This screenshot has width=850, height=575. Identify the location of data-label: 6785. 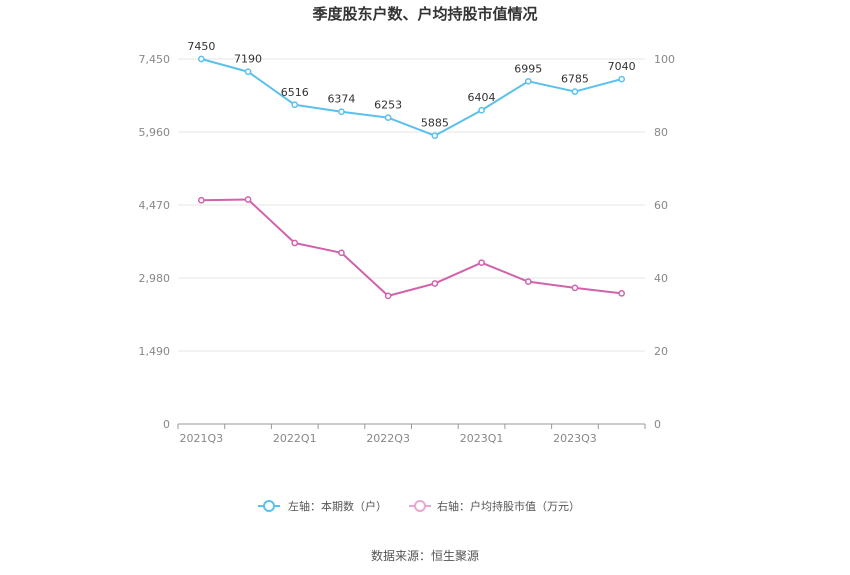
(575, 79).